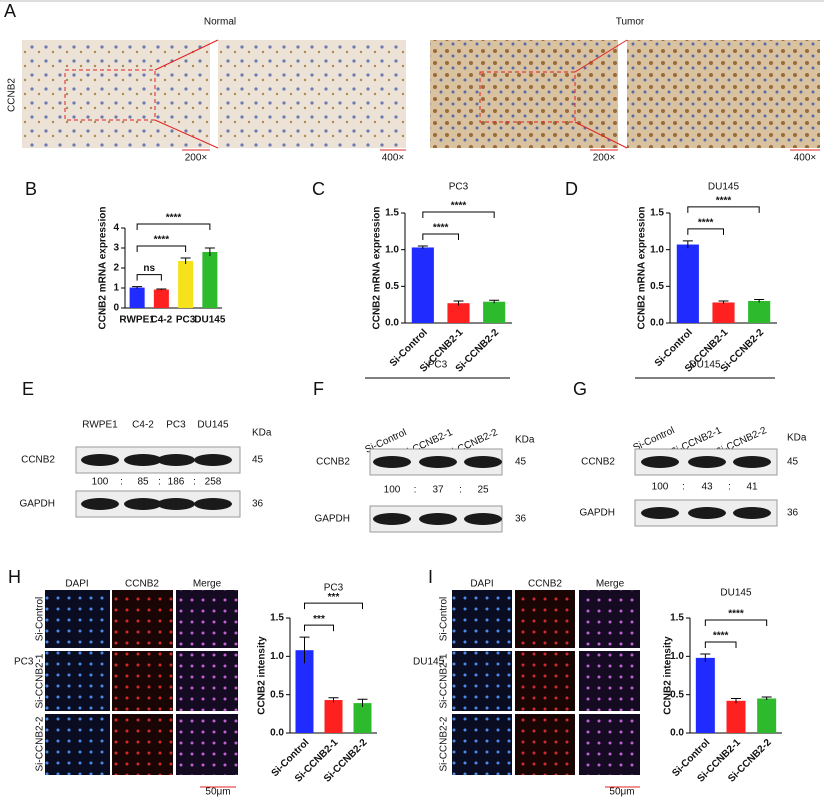 This screenshot has height=798, width=824. I want to click on ratio: 85, so click(143, 482).